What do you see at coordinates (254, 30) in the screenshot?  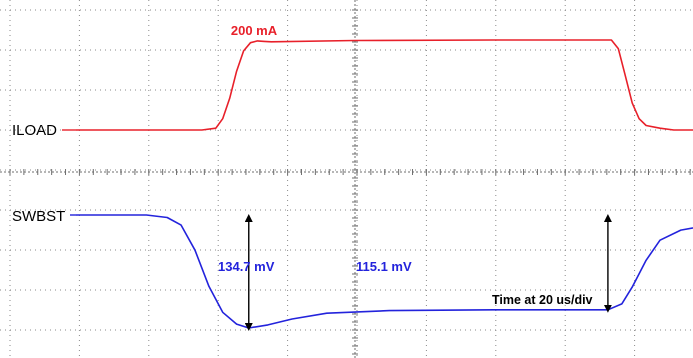 I see `annotation-200ma: 200 mA` at bounding box center [254, 30].